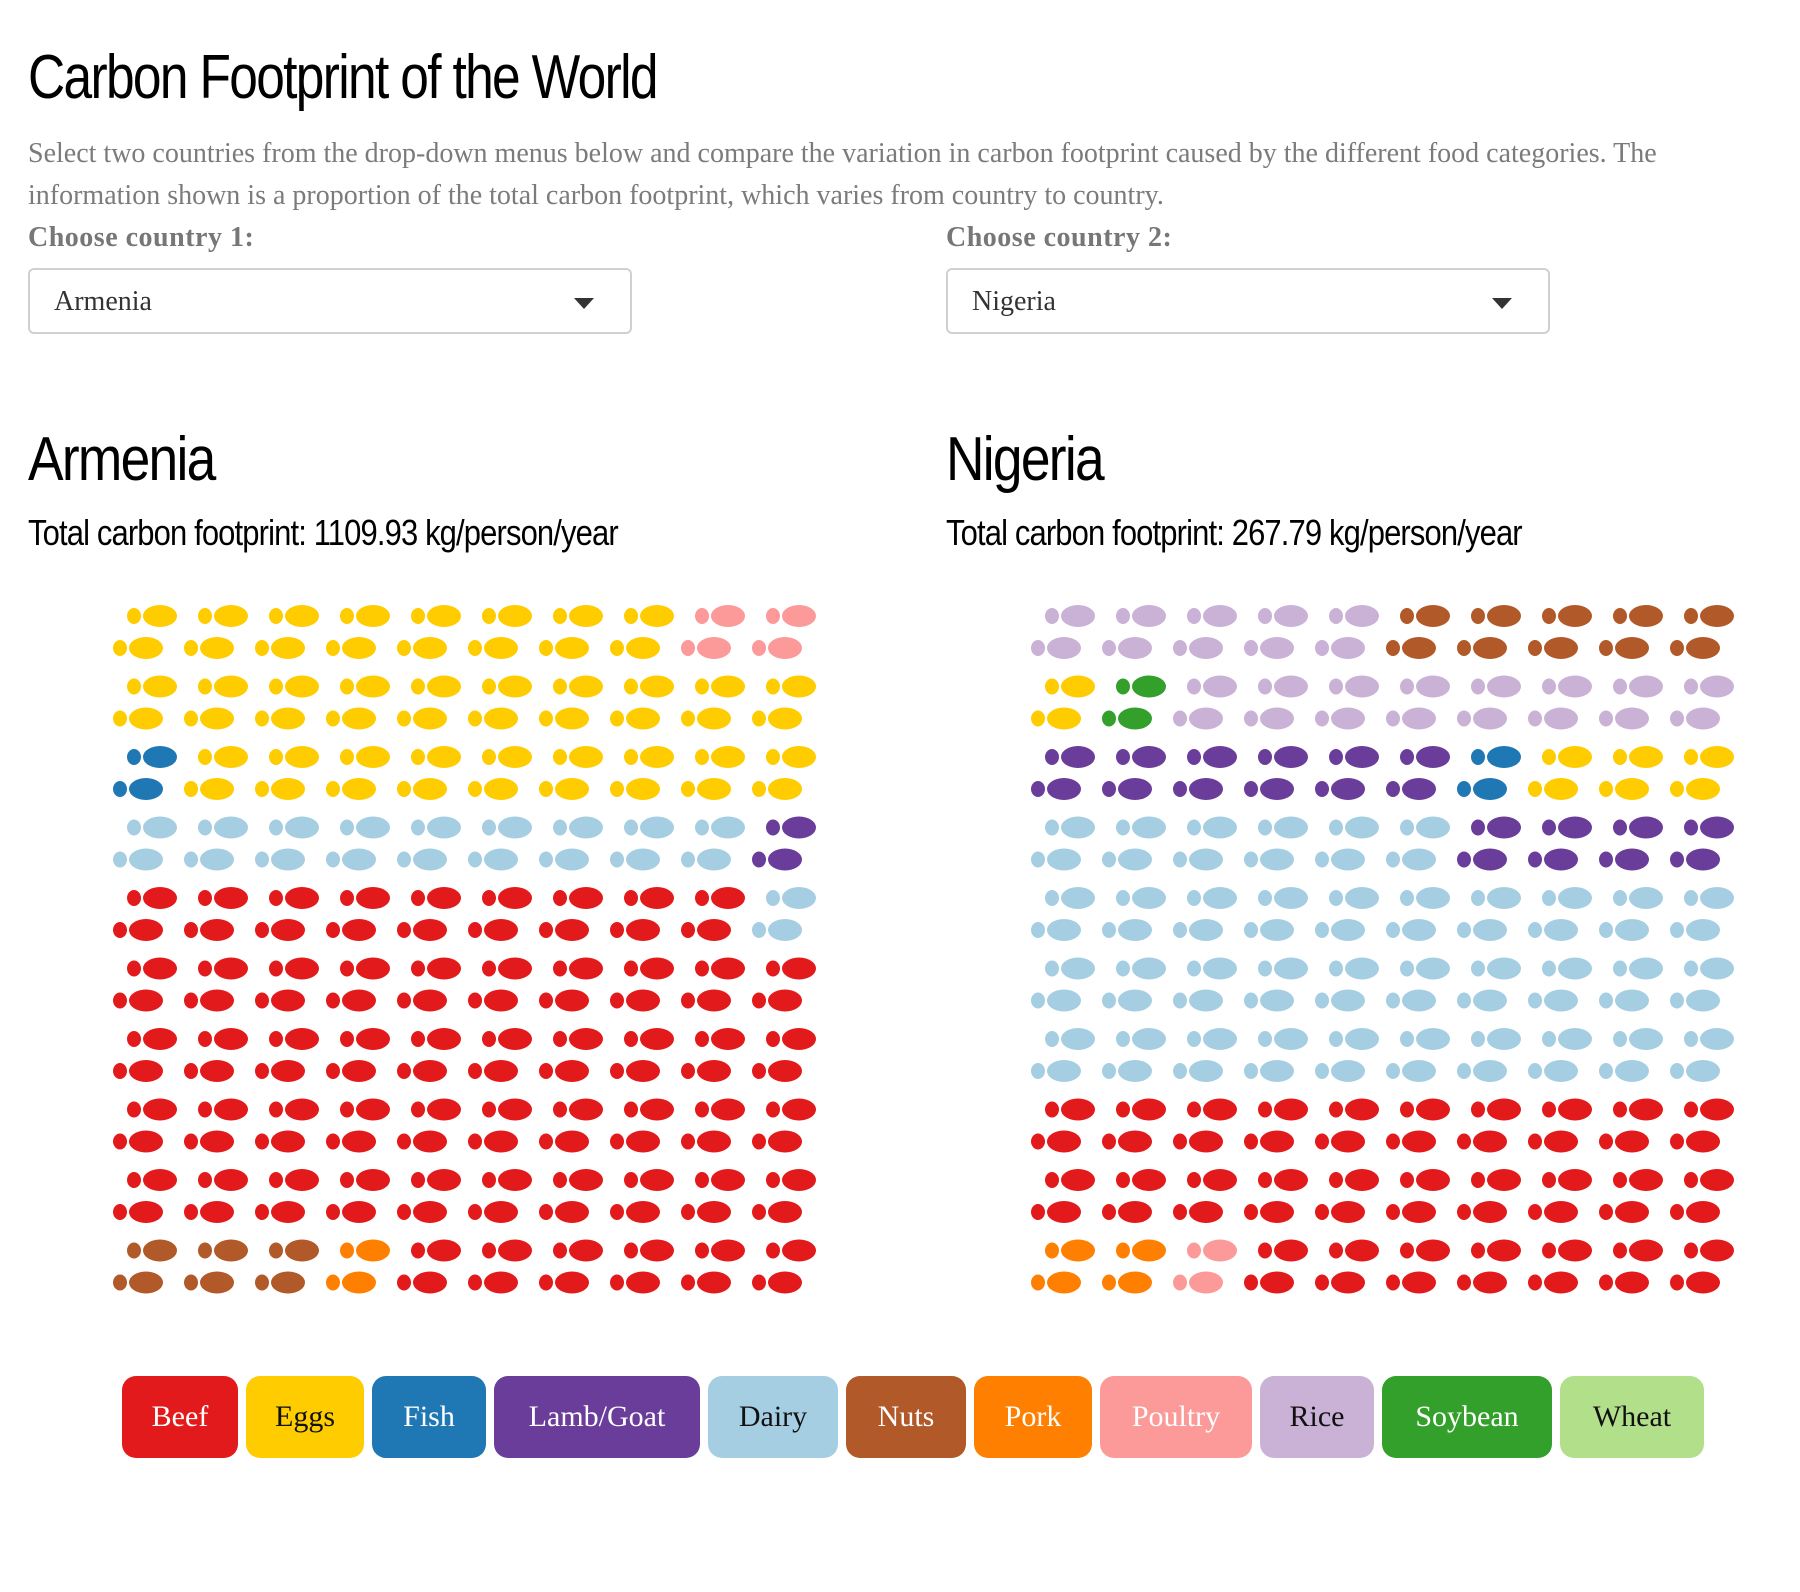 The image size is (1800, 1592). What do you see at coordinates (1248, 301) in the screenshot?
I see `country-2-select: Nigeria` at bounding box center [1248, 301].